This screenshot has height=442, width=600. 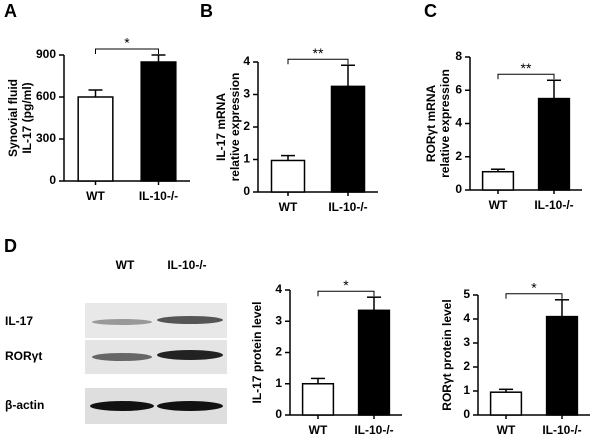 What do you see at coordinates (125, 265) in the screenshot?
I see `lane-label: WT` at bounding box center [125, 265].